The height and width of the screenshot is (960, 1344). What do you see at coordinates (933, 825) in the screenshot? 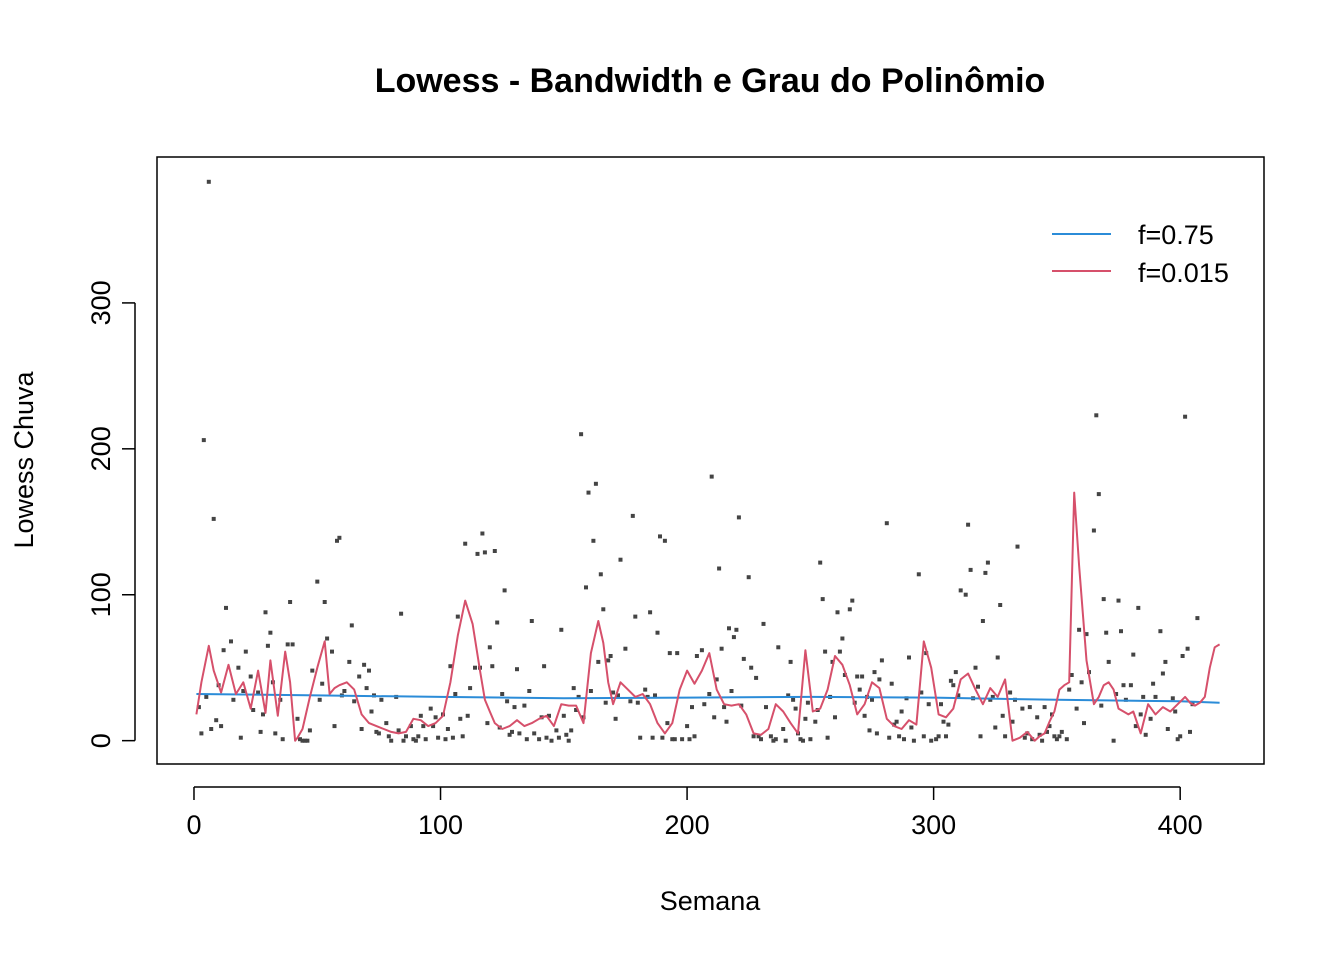
I see `x-tick-label: 300` at bounding box center [933, 825].